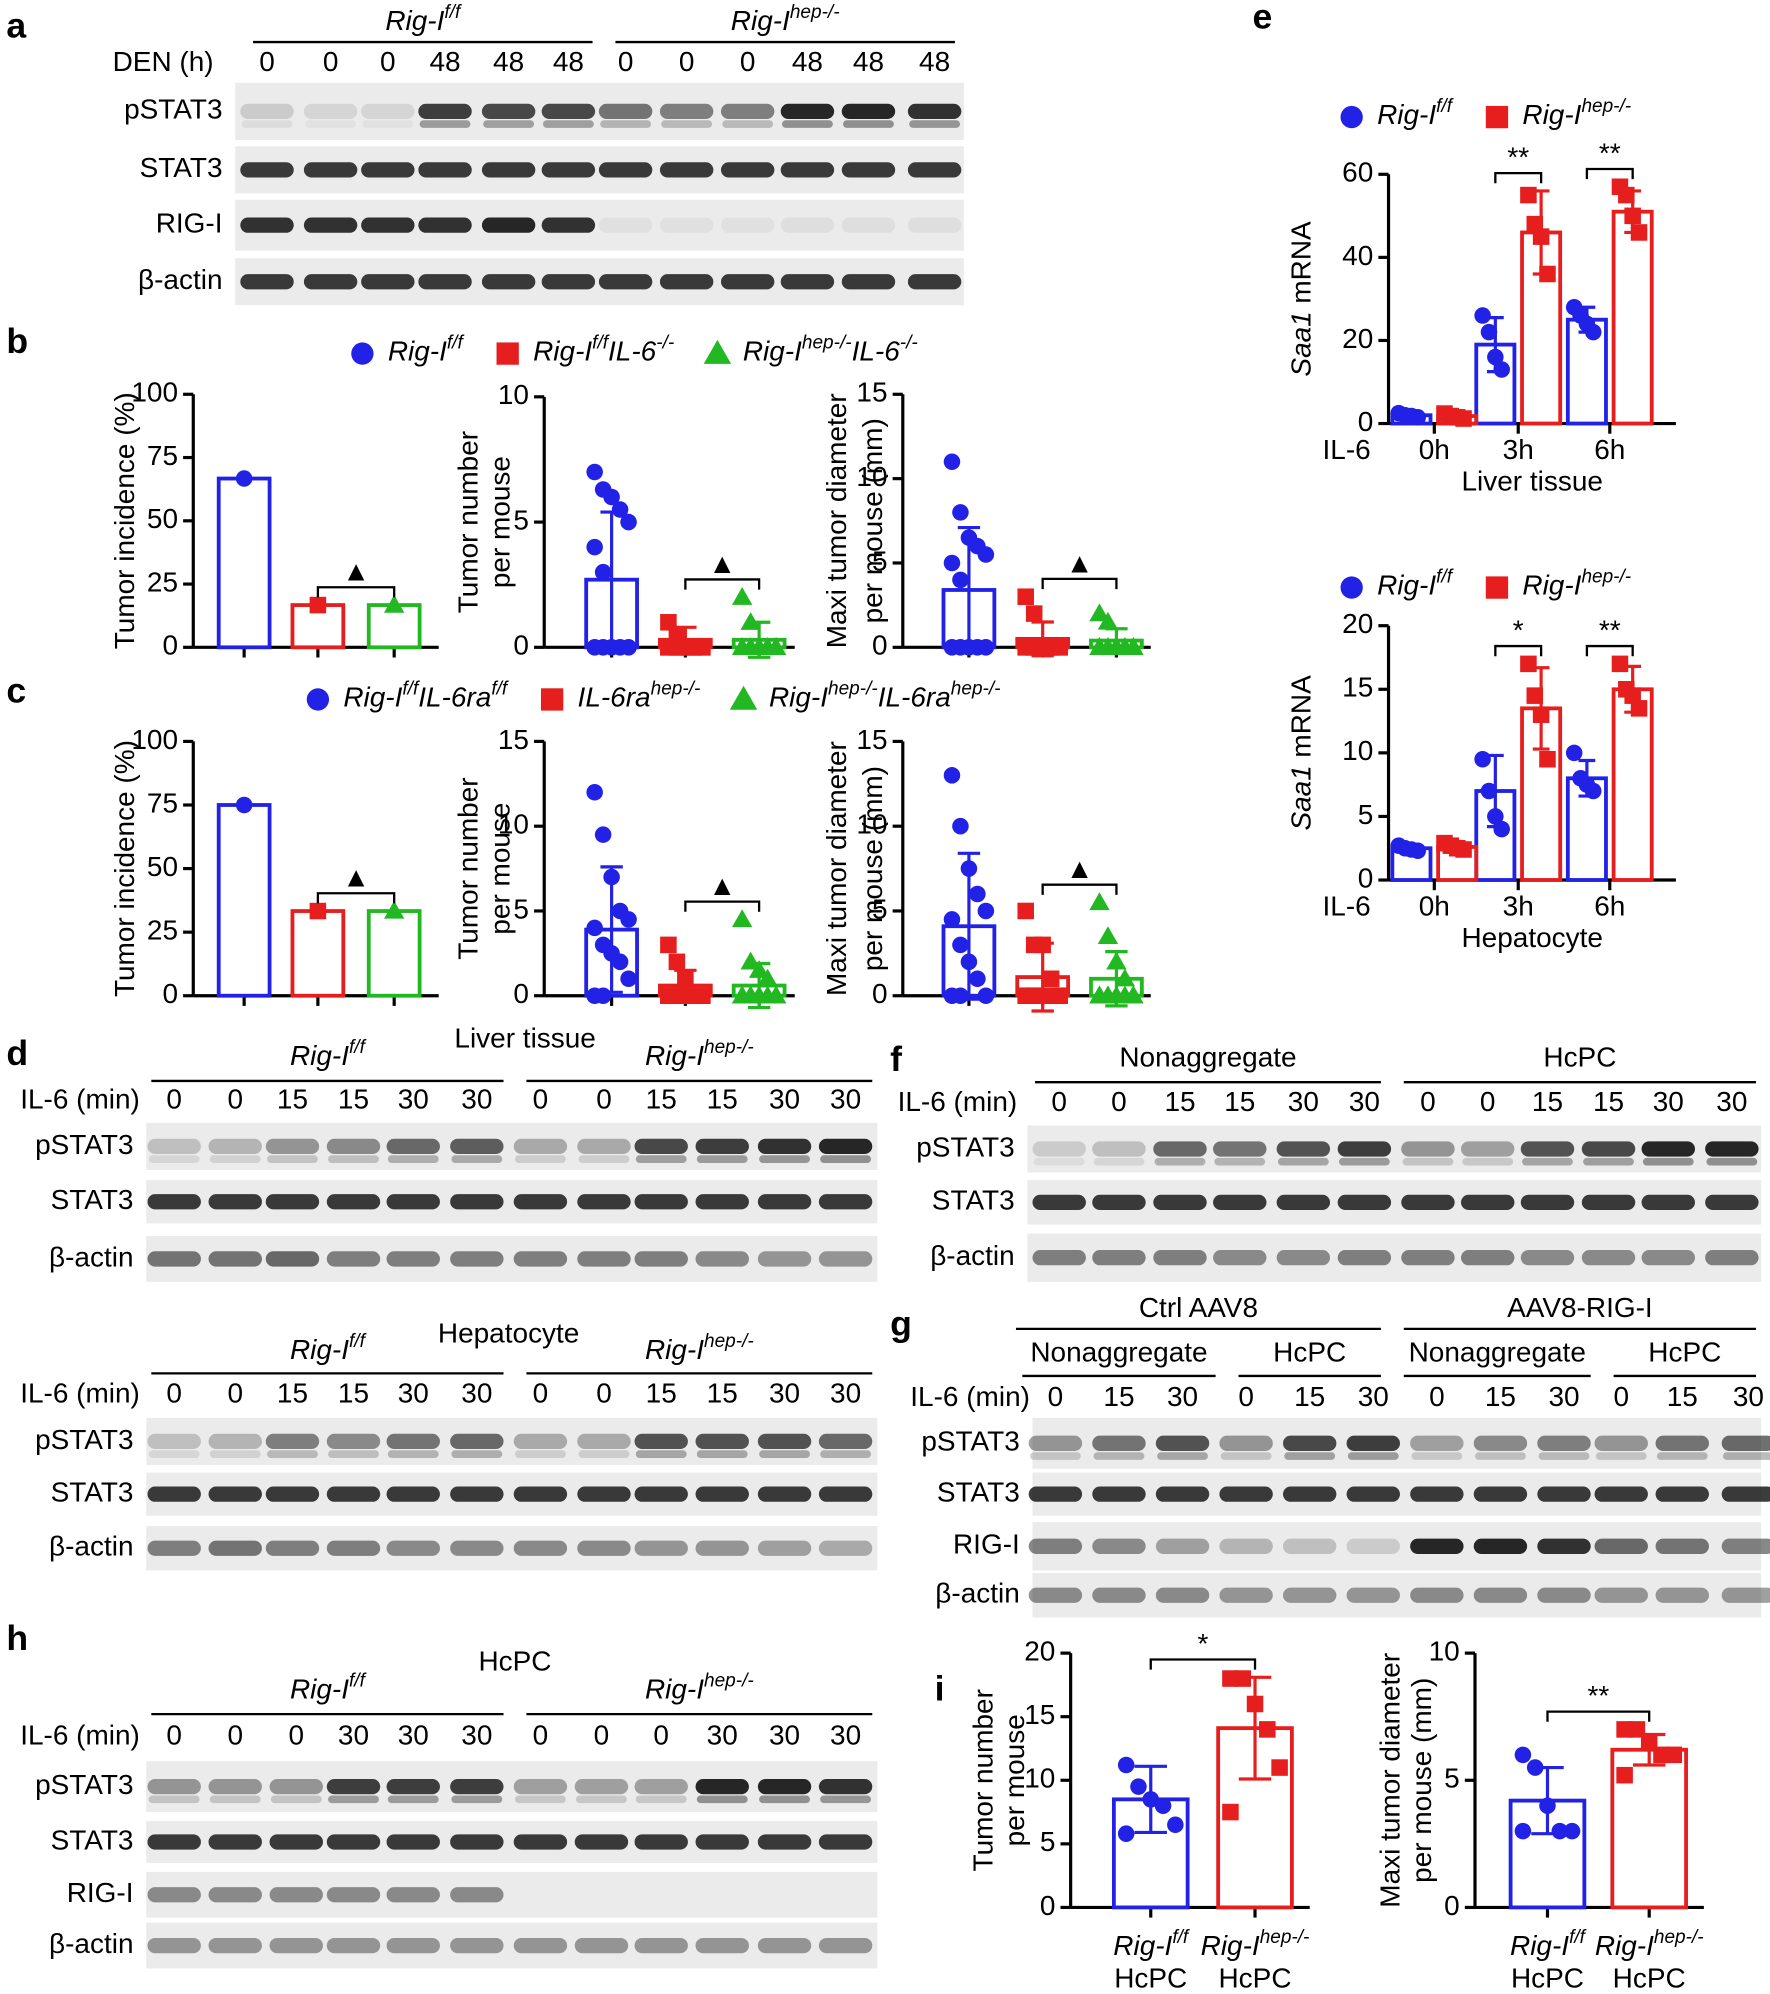 The width and height of the screenshot is (1770, 1994). What do you see at coordinates (958, 1101) in the screenshot?
I see `lane-row-label: IL-6 (min)` at bounding box center [958, 1101].